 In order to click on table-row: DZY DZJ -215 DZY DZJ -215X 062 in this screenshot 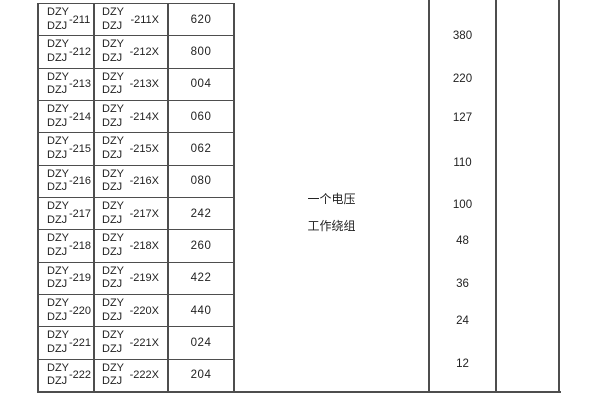, I will do `click(137, 149)`.